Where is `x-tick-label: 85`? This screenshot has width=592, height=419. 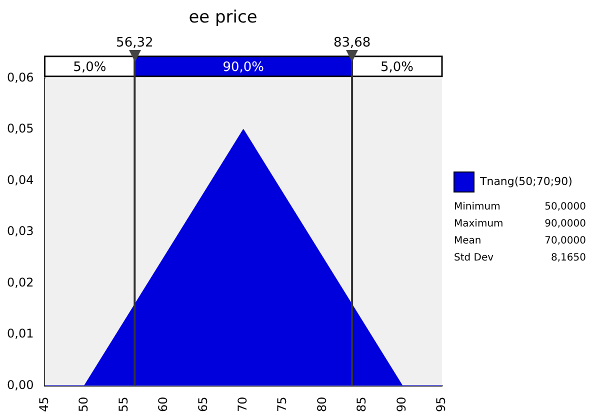
x-tick-label: 85 is located at coordinates (361, 404).